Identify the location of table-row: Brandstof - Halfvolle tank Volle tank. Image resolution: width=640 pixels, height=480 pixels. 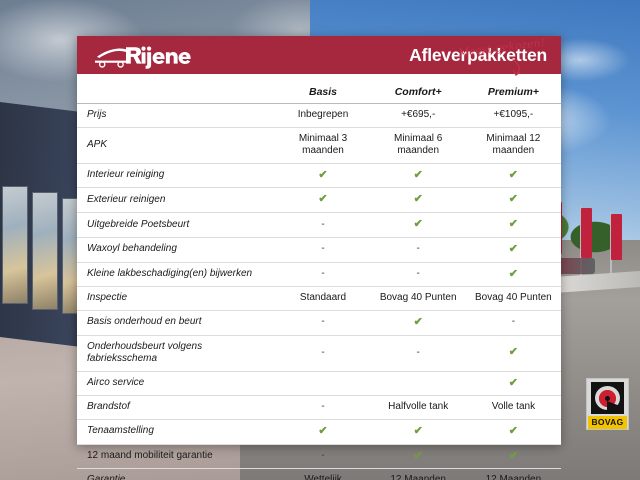
(319, 407).